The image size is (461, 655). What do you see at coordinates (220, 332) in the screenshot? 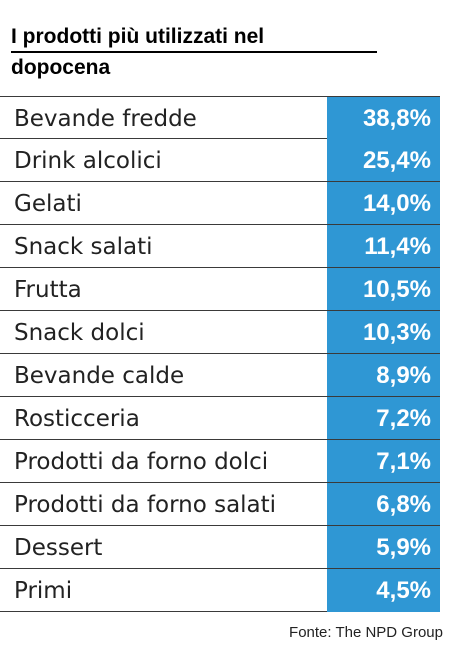
I see `table-row: Snack dolci 10,3%` at bounding box center [220, 332].